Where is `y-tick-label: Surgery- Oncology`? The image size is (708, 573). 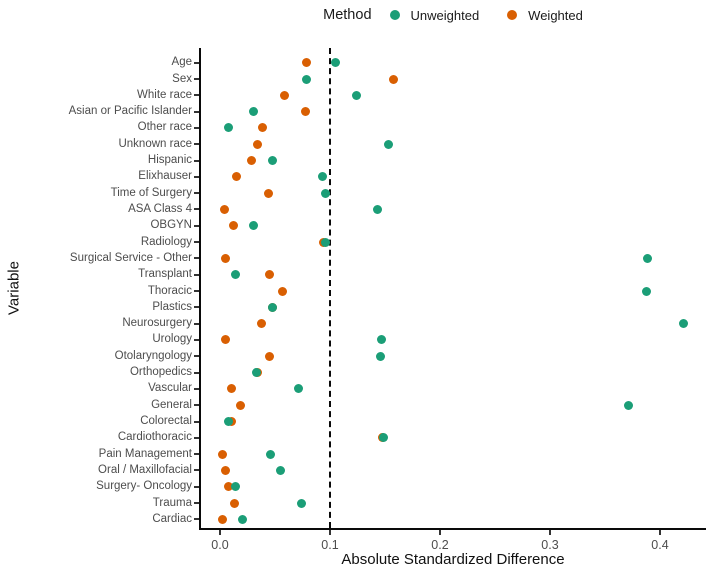 y-tick-label: Surgery- Oncology is located at coordinates (144, 486).